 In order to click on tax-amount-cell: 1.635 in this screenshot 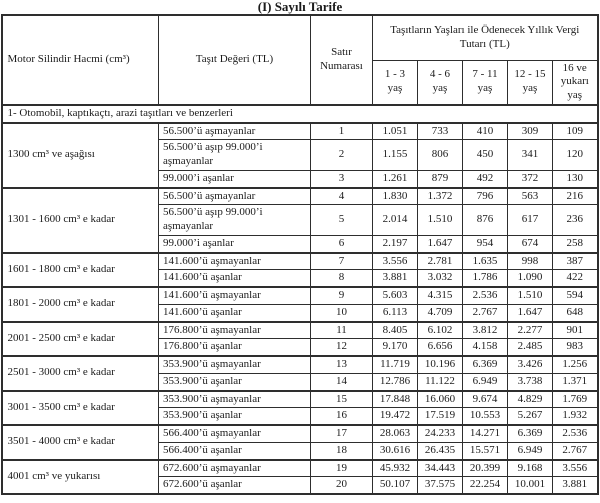, I will do `click(484, 261)`.